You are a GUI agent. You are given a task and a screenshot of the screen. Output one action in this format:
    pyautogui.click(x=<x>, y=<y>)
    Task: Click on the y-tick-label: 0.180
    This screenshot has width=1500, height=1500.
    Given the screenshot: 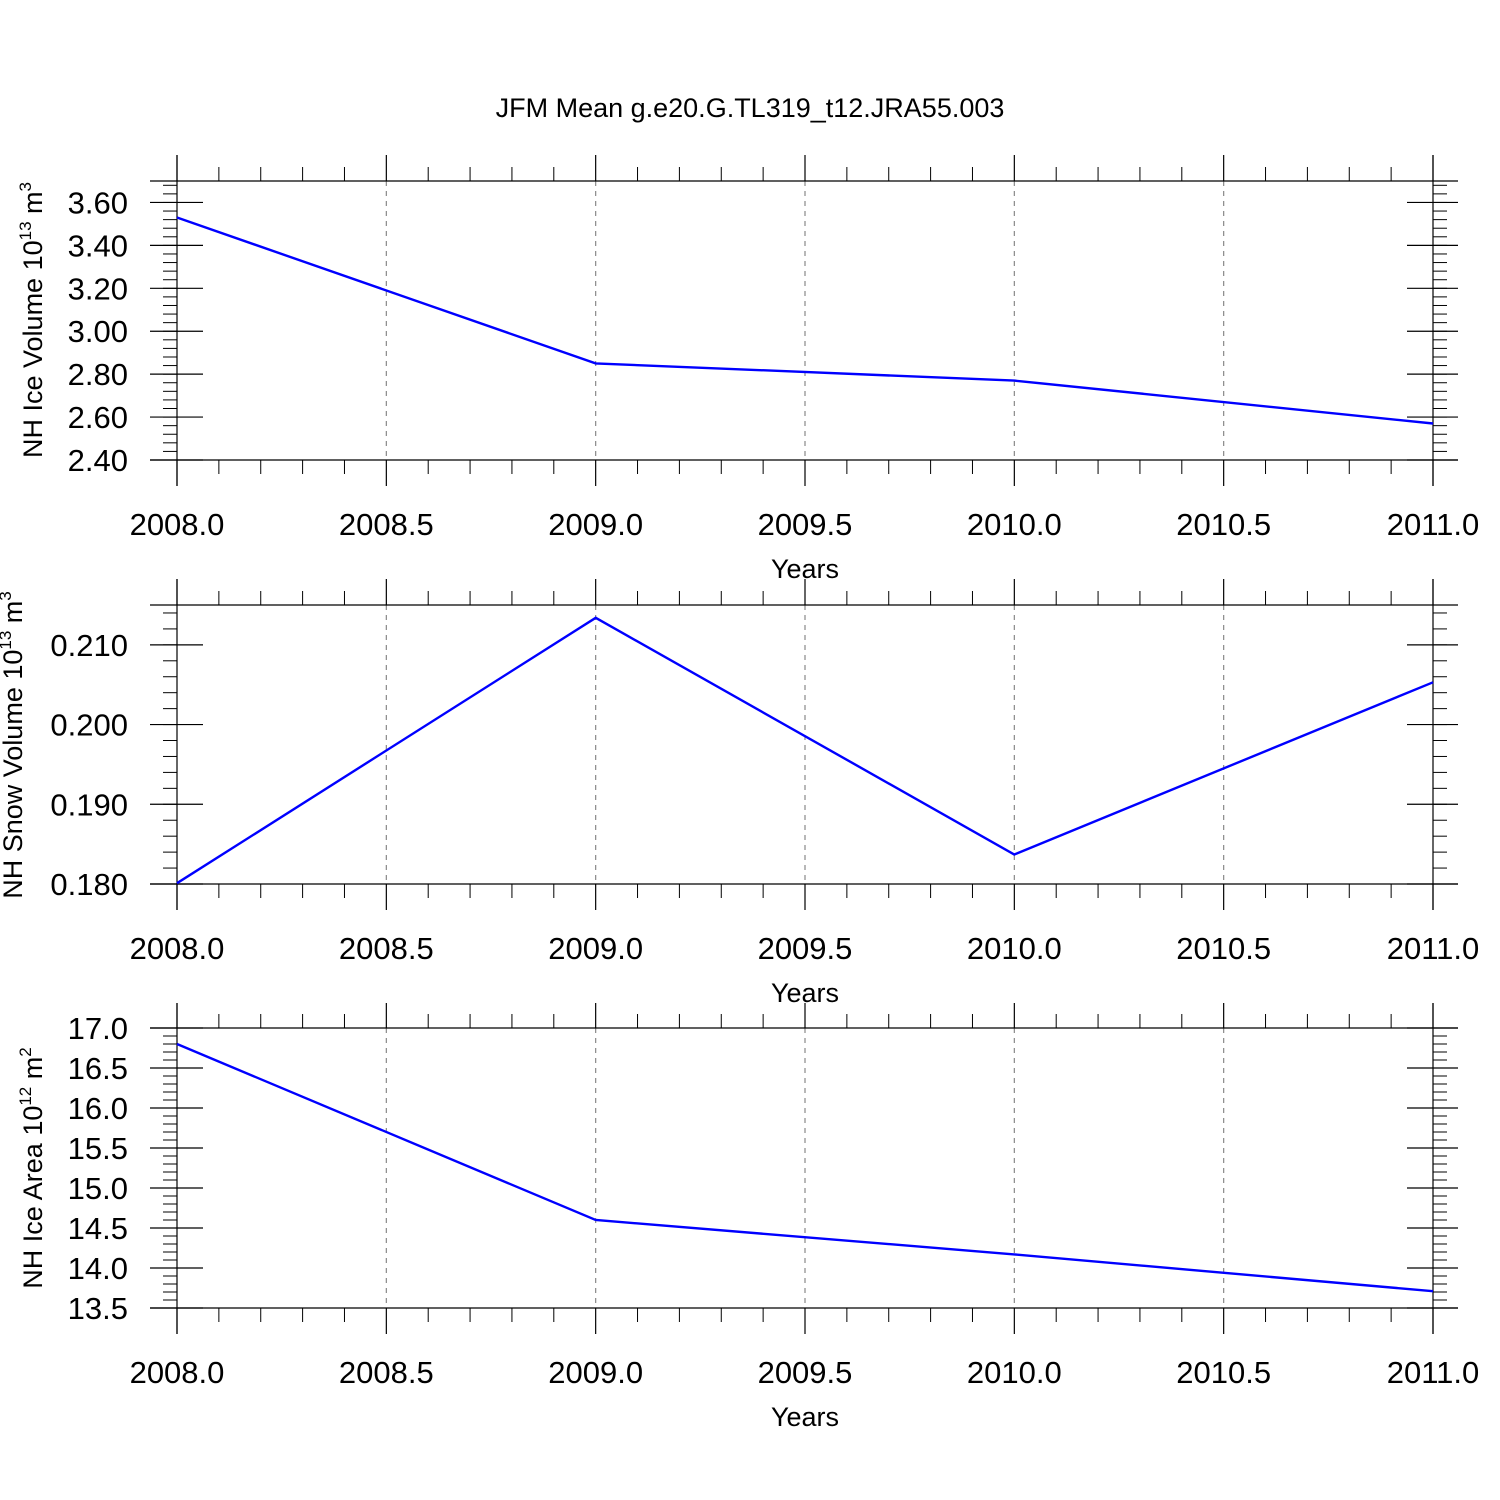 What is the action you would take?
    pyautogui.click(x=89, y=884)
    